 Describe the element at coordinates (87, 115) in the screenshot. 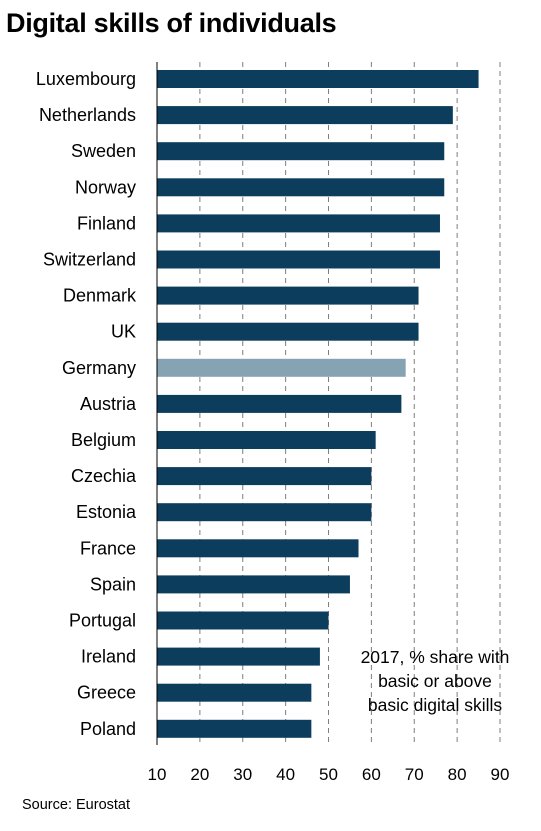

I see `category-label: Netherlands` at that location.